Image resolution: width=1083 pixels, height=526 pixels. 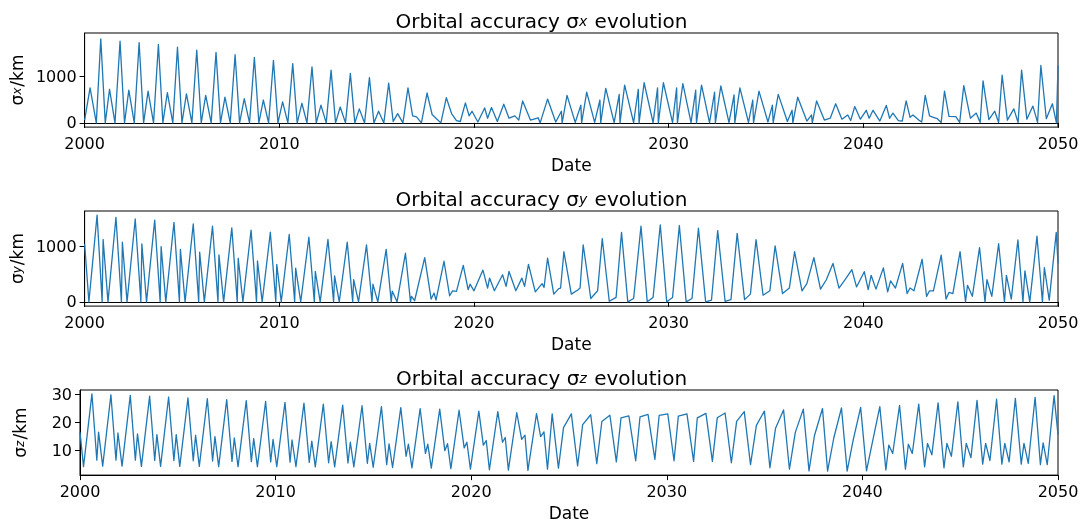 What do you see at coordinates (61, 423) in the screenshot?
I see `y-tick-label: 20` at bounding box center [61, 423].